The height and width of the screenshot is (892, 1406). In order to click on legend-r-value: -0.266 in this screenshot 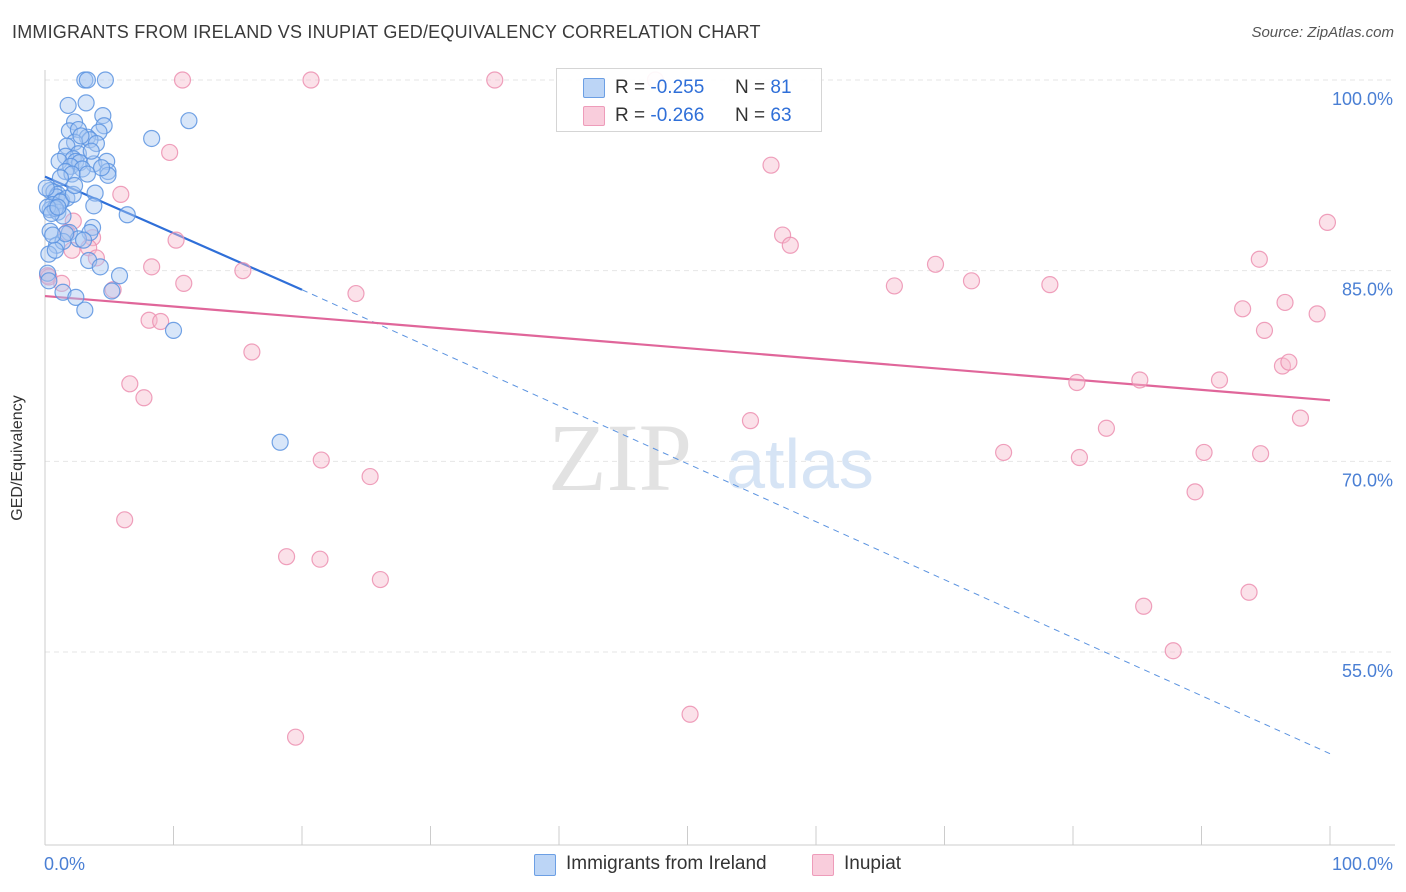, I will do `click(677, 115)`.